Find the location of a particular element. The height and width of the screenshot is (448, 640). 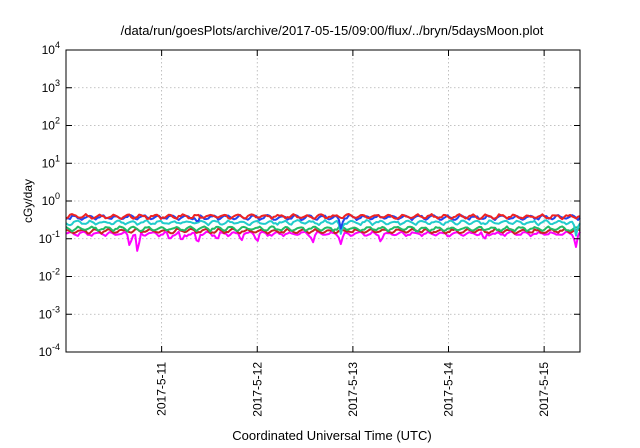

x-tick-label: 2017-5-12 is located at coordinates (257, 389).